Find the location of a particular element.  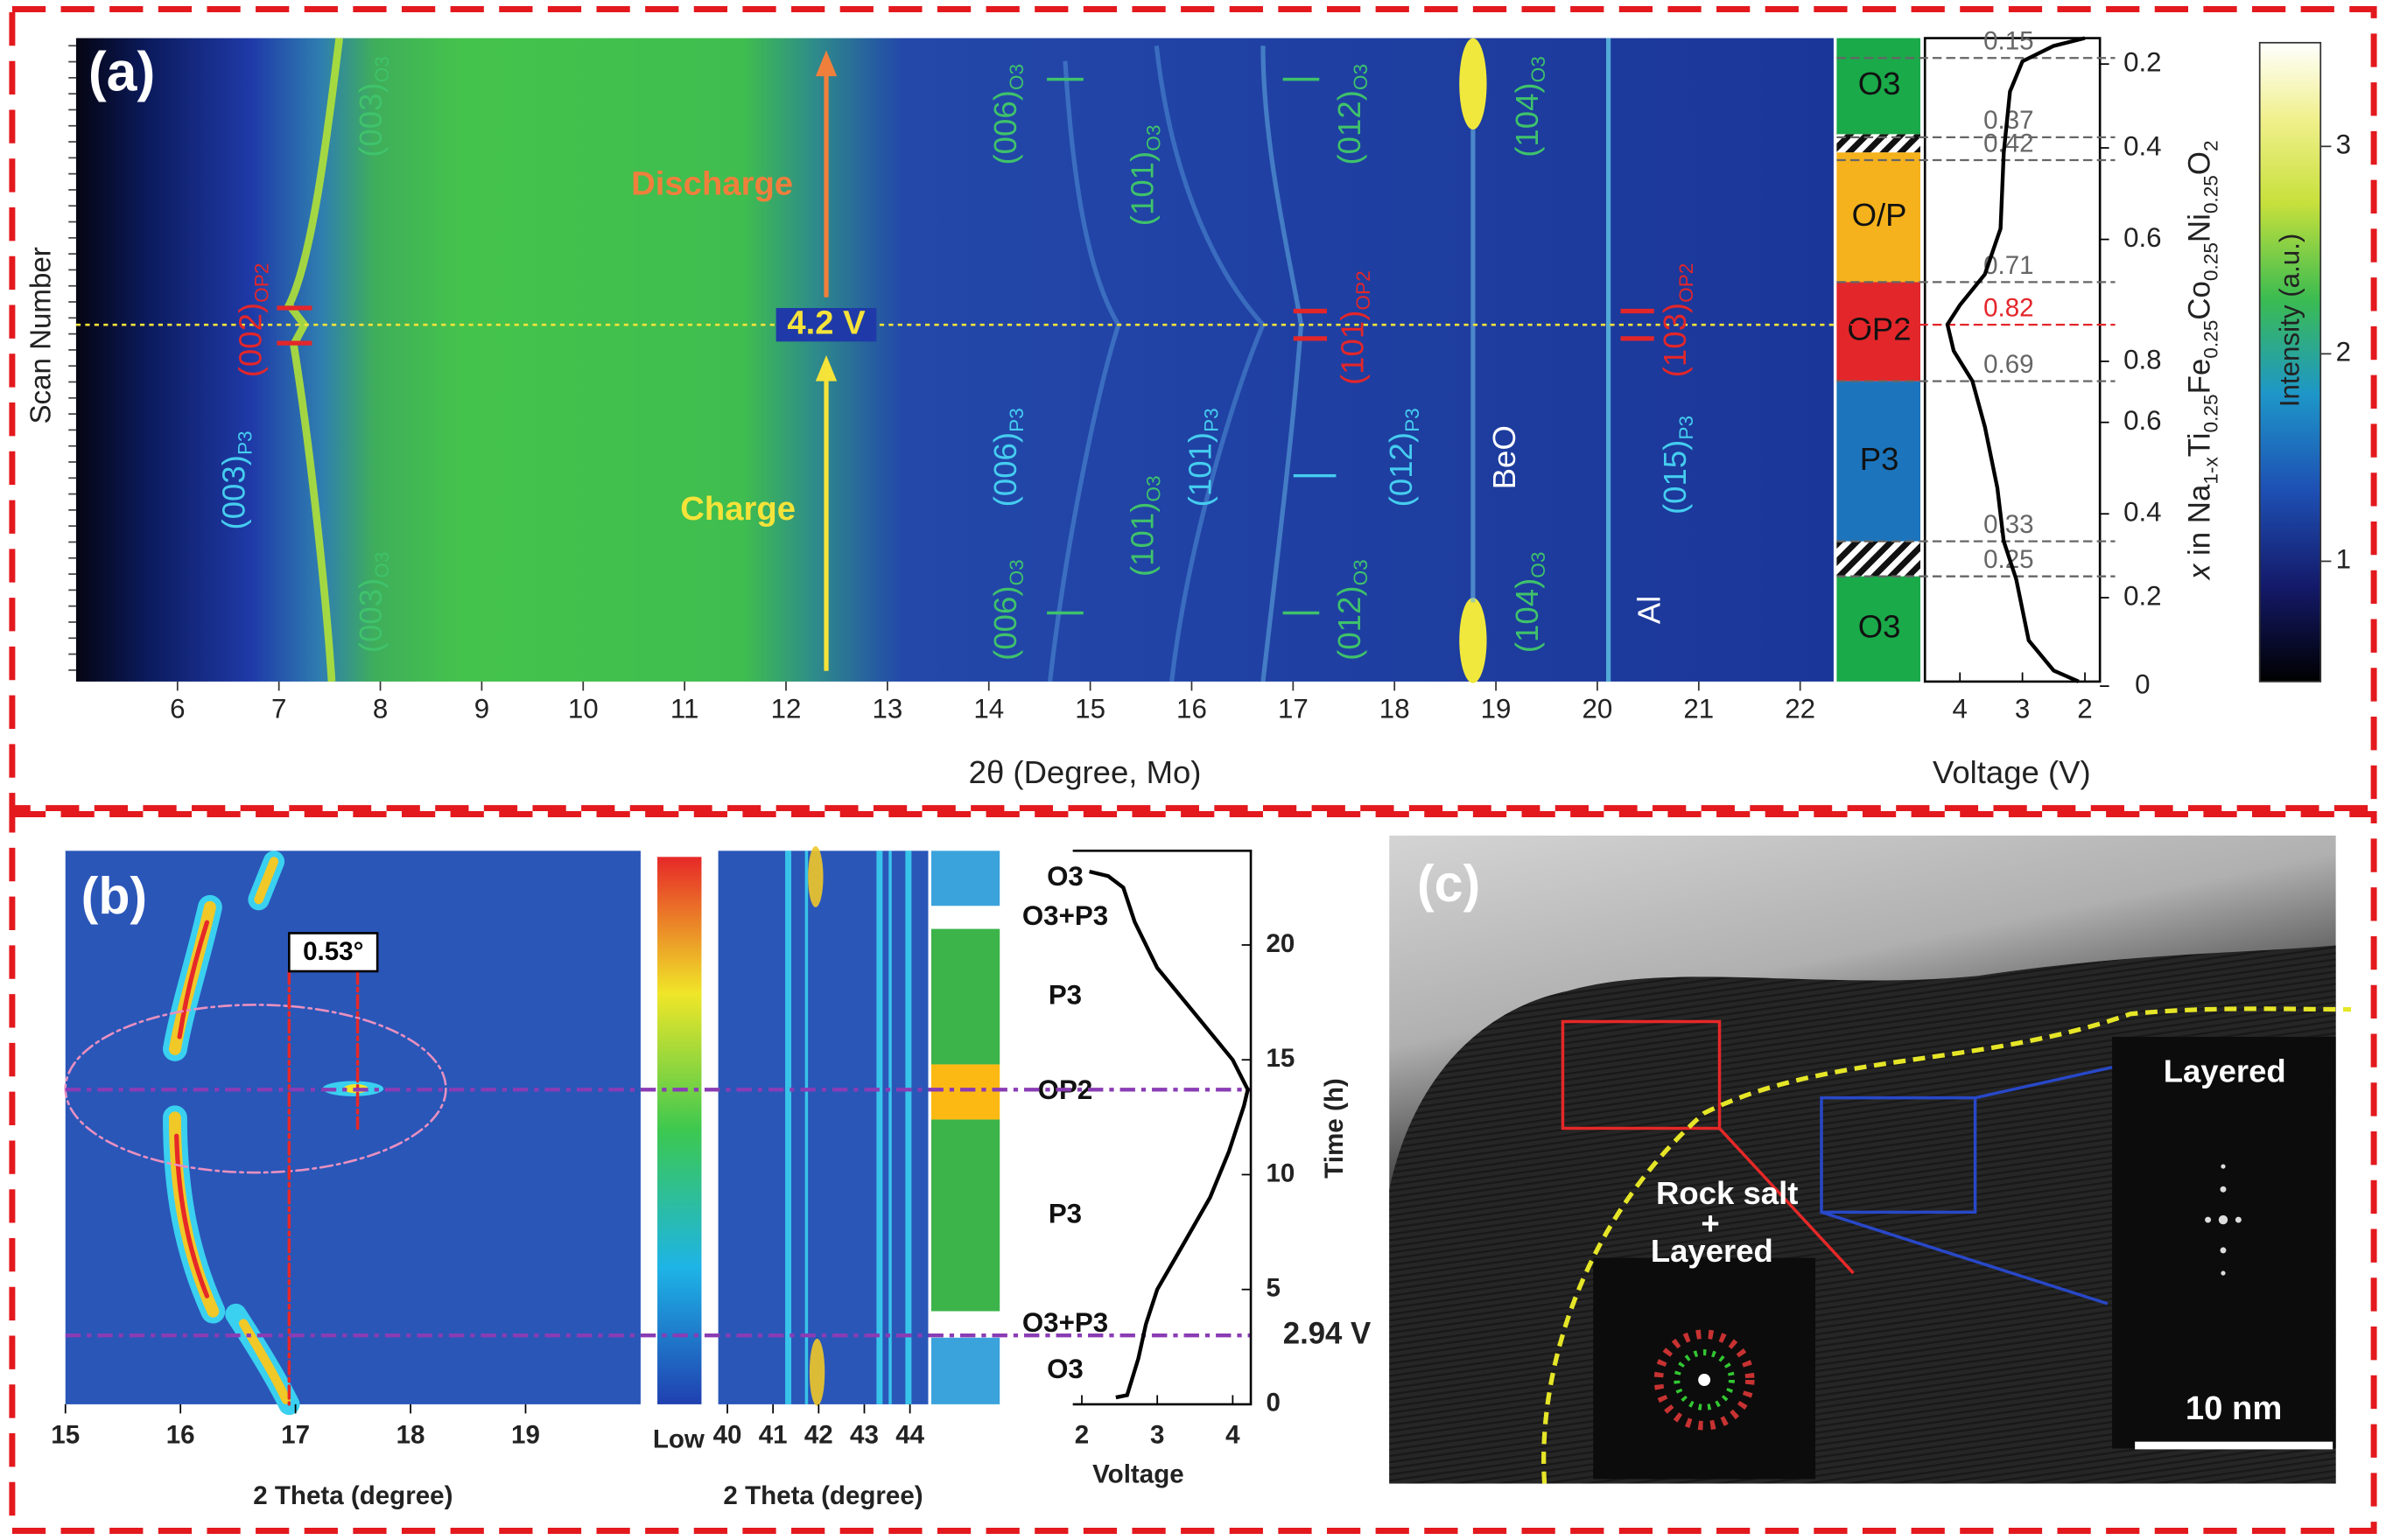

peak-label: (003)P3 is located at coordinates (235, 479).